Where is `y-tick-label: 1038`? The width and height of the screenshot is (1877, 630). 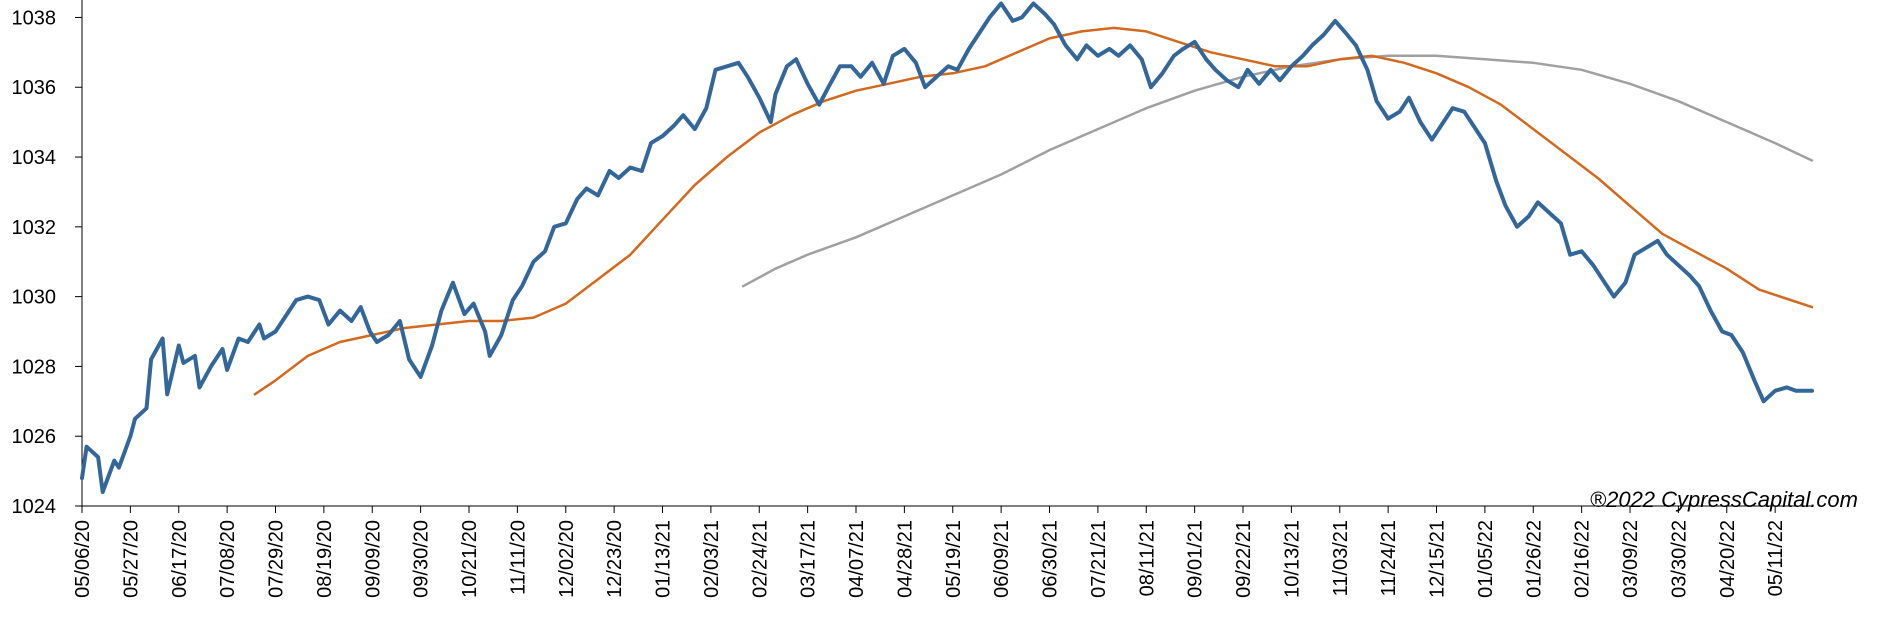
y-tick-label: 1038 is located at coordinates (34, 18).